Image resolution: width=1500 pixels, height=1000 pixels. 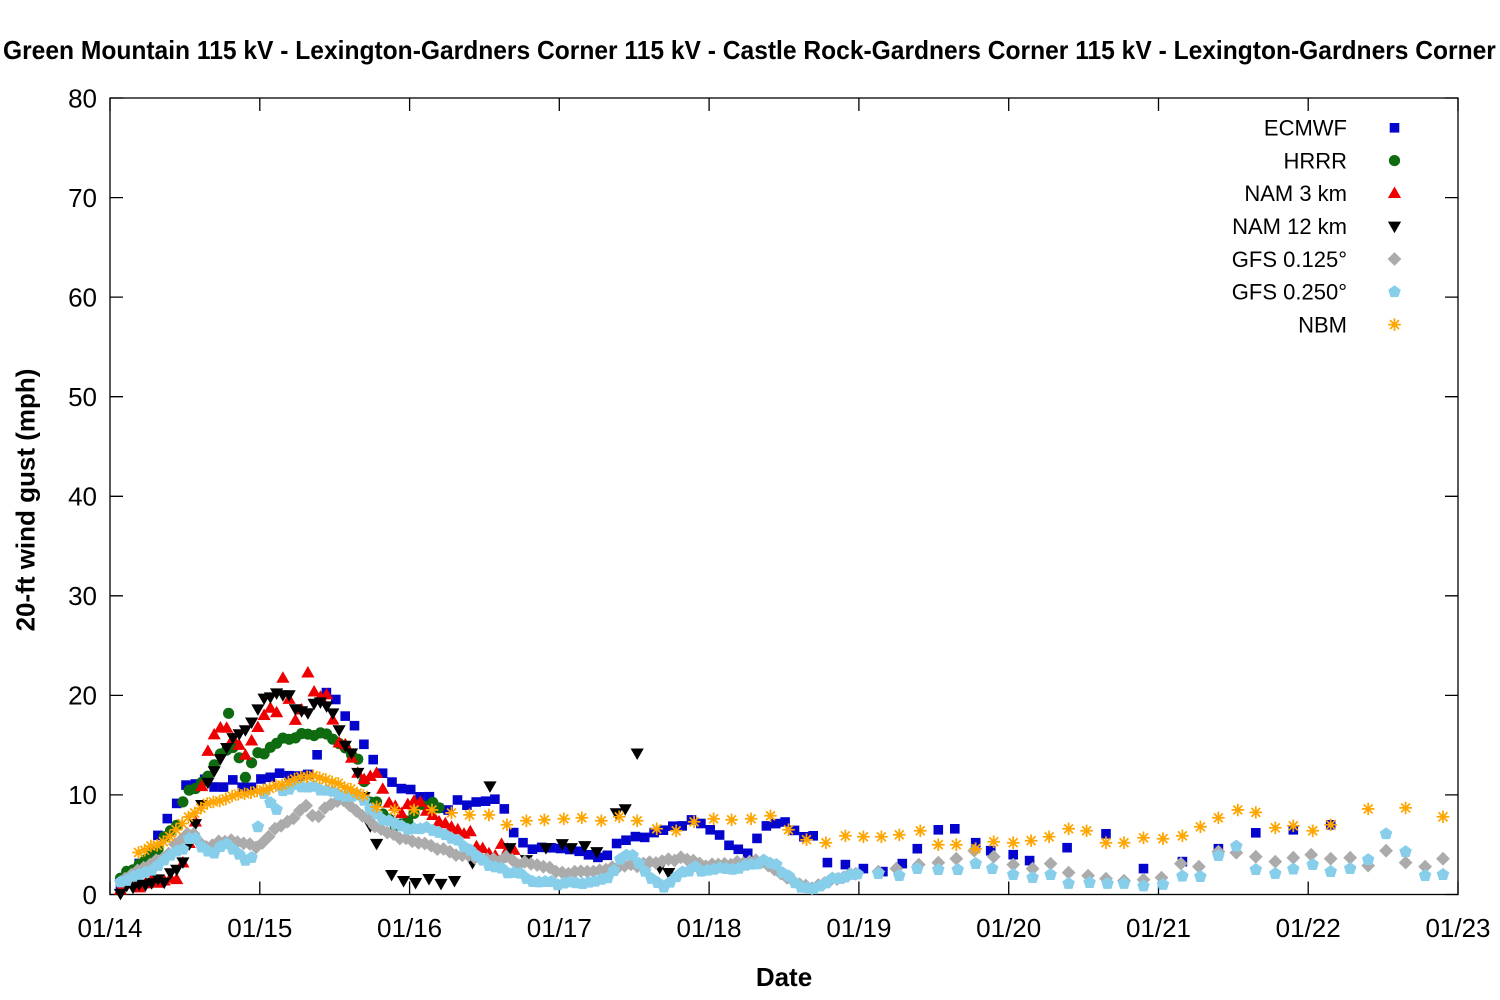 What do you see at coordinates (1289, 226) in the screenshot?
I see `svg-text: NAM 12 km` at bounding box center [1289, 226].